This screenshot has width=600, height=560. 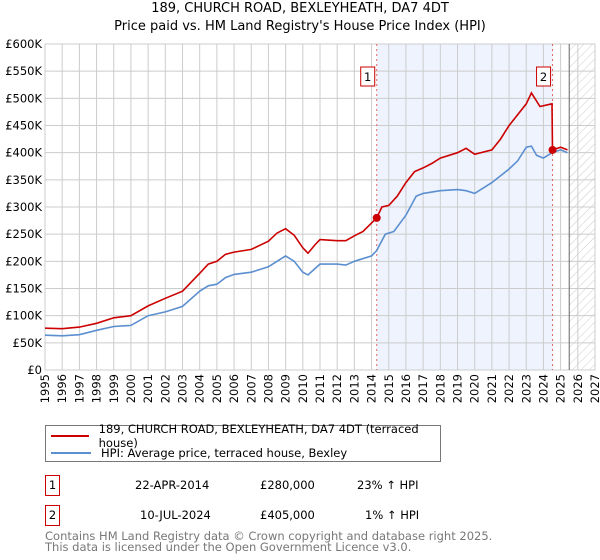 I want to click on x-tick-label: 1997, so click(x=79, y=388).